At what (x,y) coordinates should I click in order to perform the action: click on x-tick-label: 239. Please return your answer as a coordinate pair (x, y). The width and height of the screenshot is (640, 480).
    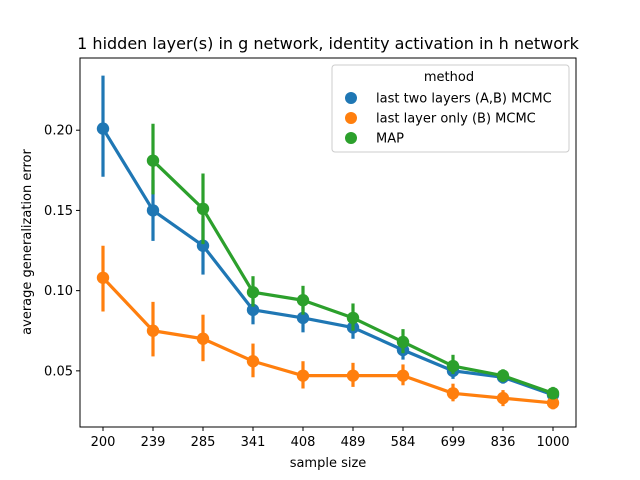
    Looking at the image, I should click on (153, 442).